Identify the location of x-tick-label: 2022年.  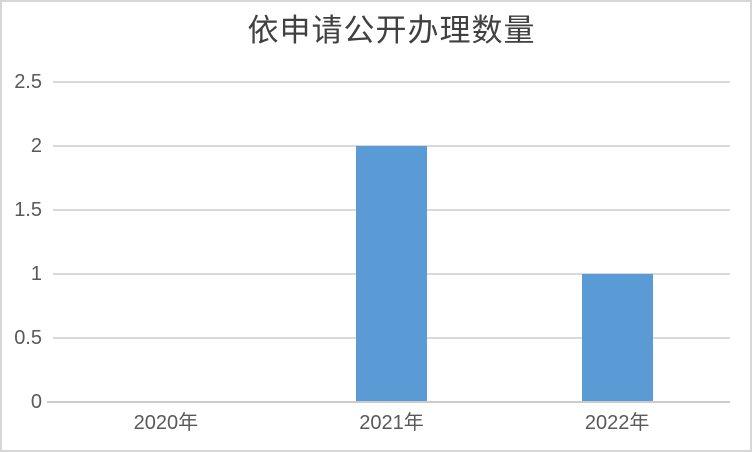
(617, 423).